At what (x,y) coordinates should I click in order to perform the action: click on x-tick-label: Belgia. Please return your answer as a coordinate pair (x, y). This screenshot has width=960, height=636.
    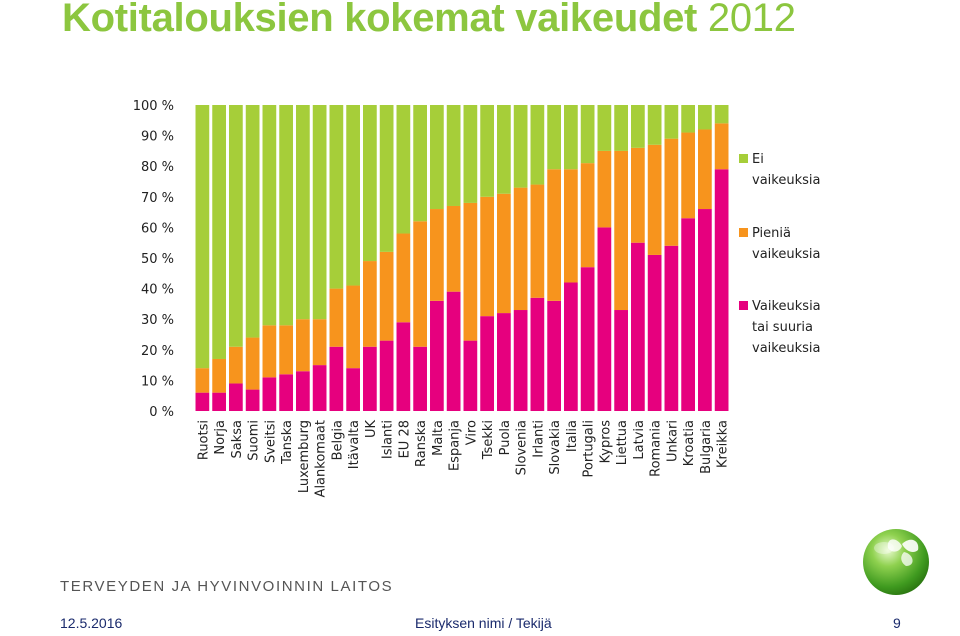
    Looking at the image, I should click on (337, 440).